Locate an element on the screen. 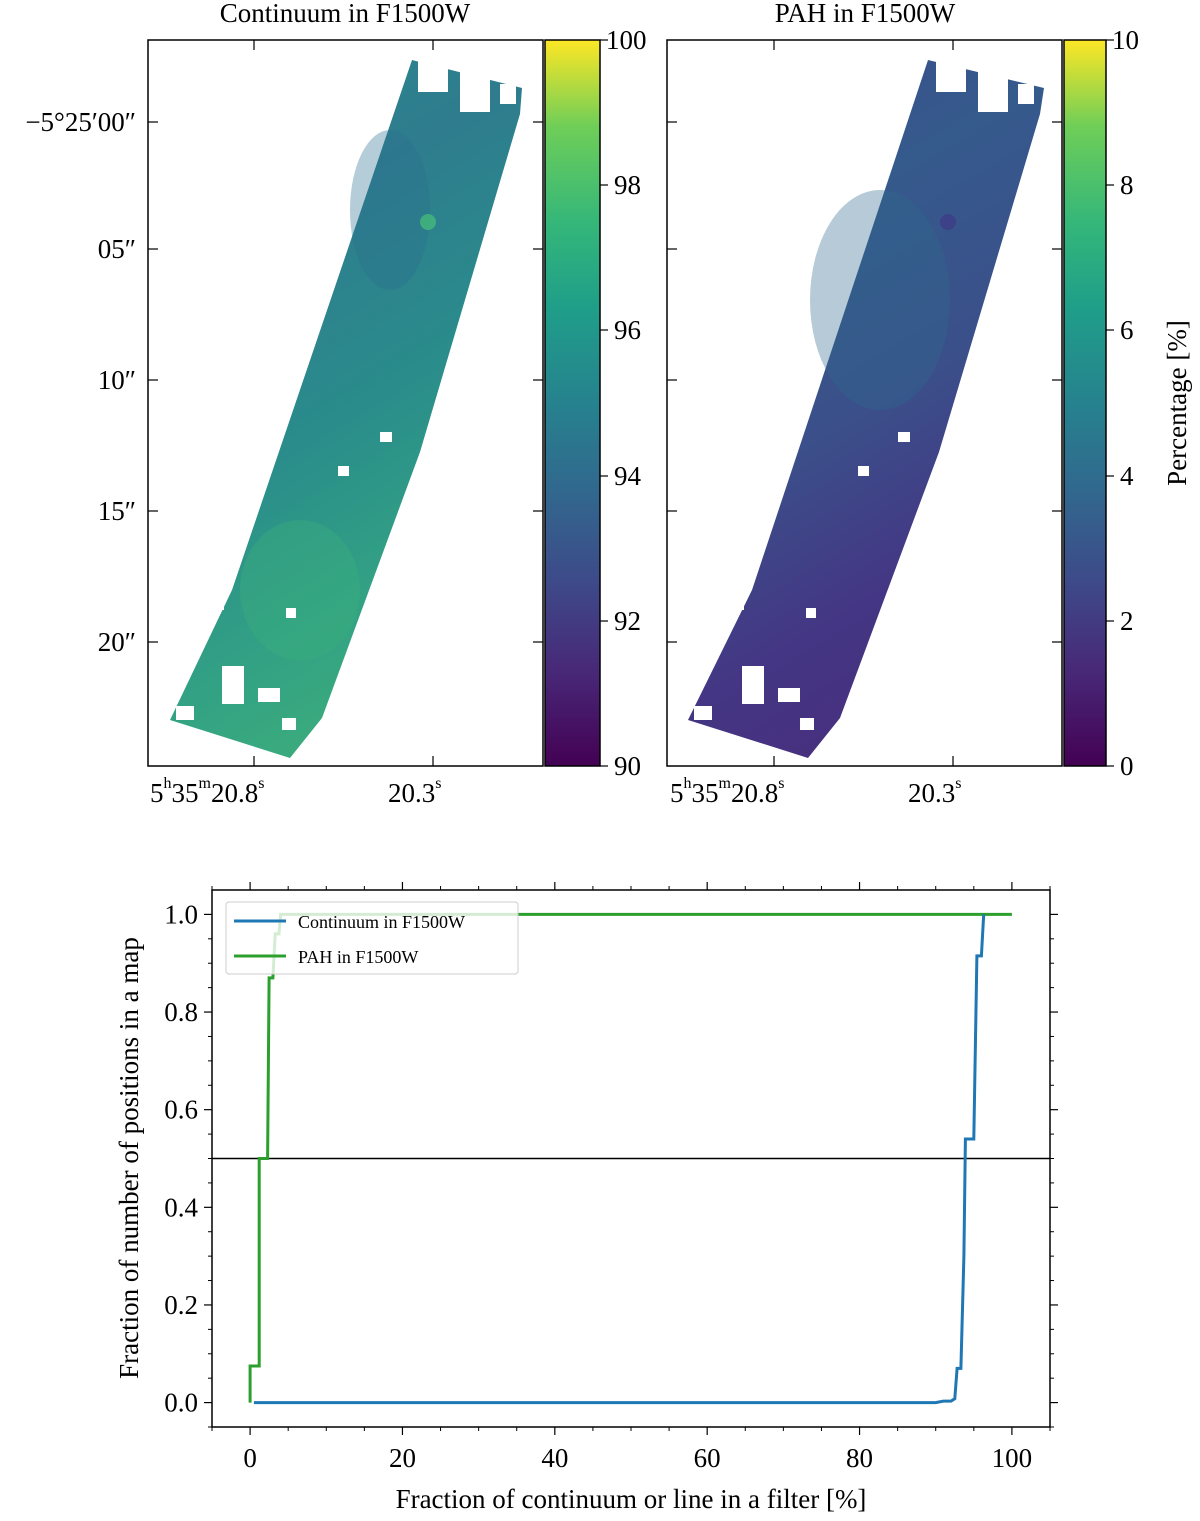 This screenshot has height=1521, width=1200. continuum-ra-tick-labels: 5h35m20.8s 20.3s is located at coordinates (295, 791).